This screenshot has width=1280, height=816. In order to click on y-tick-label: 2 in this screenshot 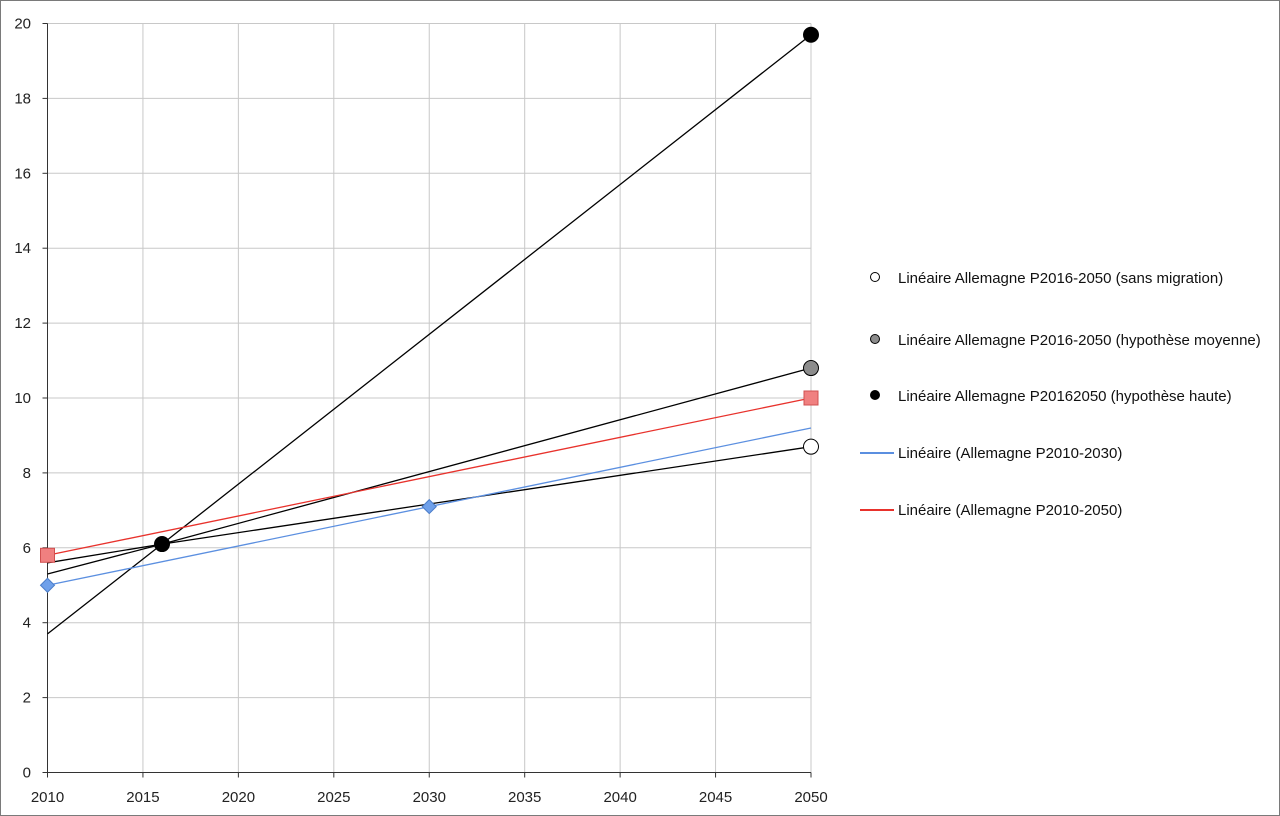, I will do `click(27, 698)`.